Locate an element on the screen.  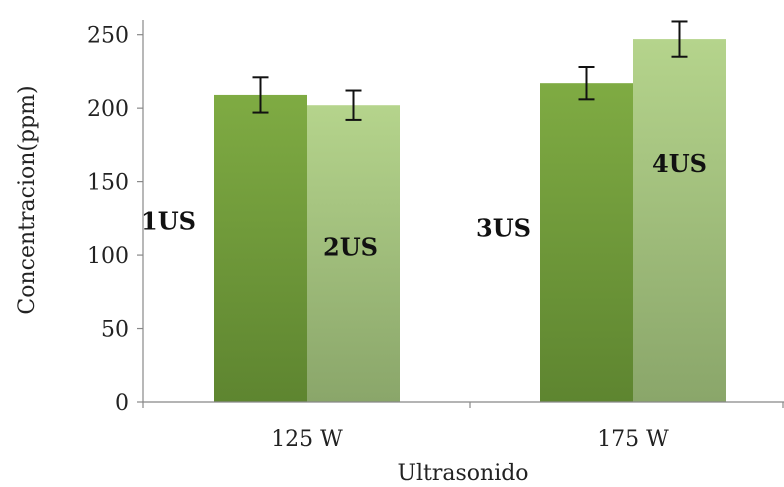
bar-label-1us: 1US is located at coordinates (168, 220).